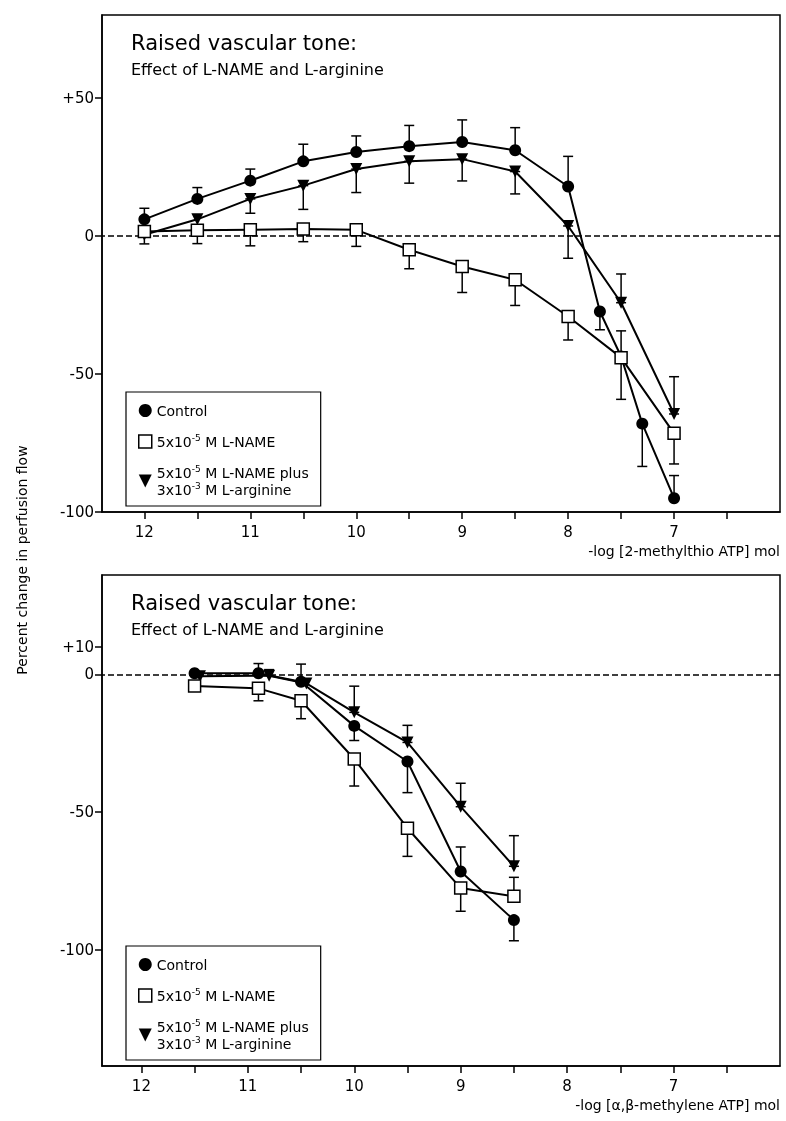 The image size is (786, 1121). I want to click on y-tick-label: +10, so click(78, 646).